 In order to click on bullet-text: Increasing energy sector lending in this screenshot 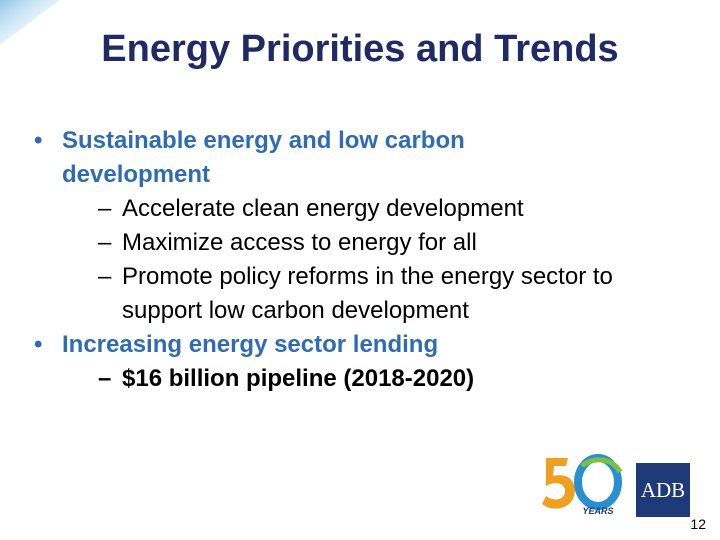, I will do `click(250, 344)`.